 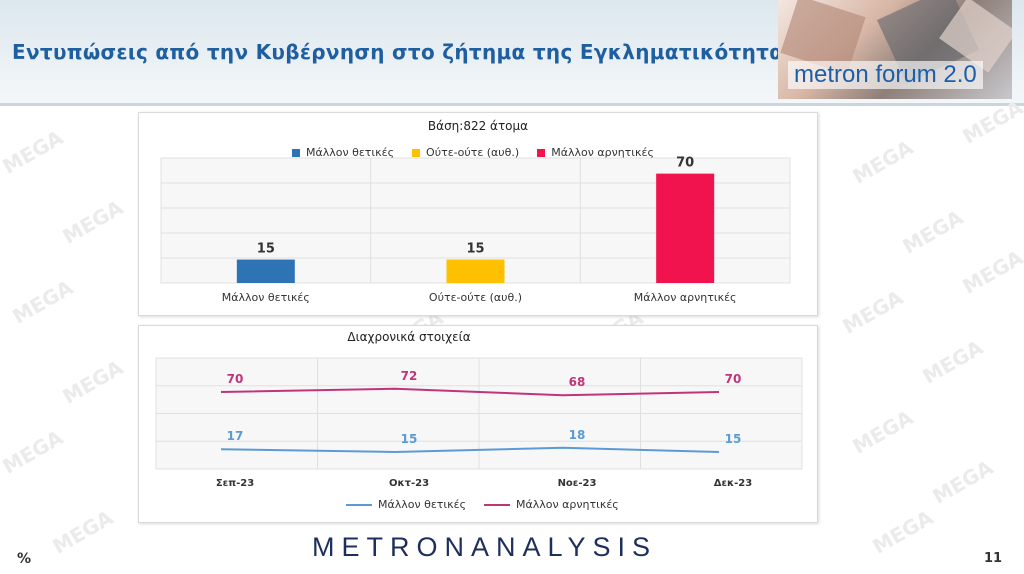 What do you see at coordinates (409, 376) in the screenshot?
I see `data-label: 72` at bounding box center [409, 376].